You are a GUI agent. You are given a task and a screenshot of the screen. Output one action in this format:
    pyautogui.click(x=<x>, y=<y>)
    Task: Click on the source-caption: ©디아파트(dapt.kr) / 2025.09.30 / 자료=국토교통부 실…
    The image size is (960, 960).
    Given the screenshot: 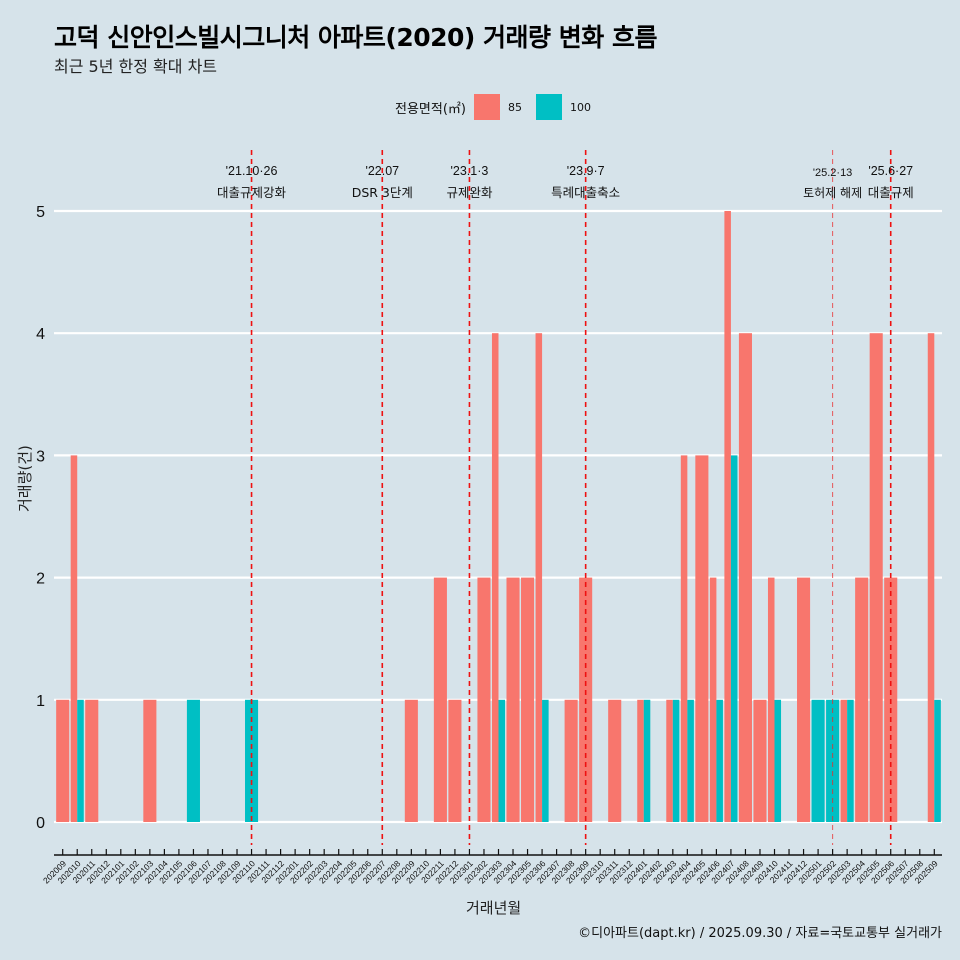 What is the action you would take?
    pyautogui.click(x=760, y=933)
    